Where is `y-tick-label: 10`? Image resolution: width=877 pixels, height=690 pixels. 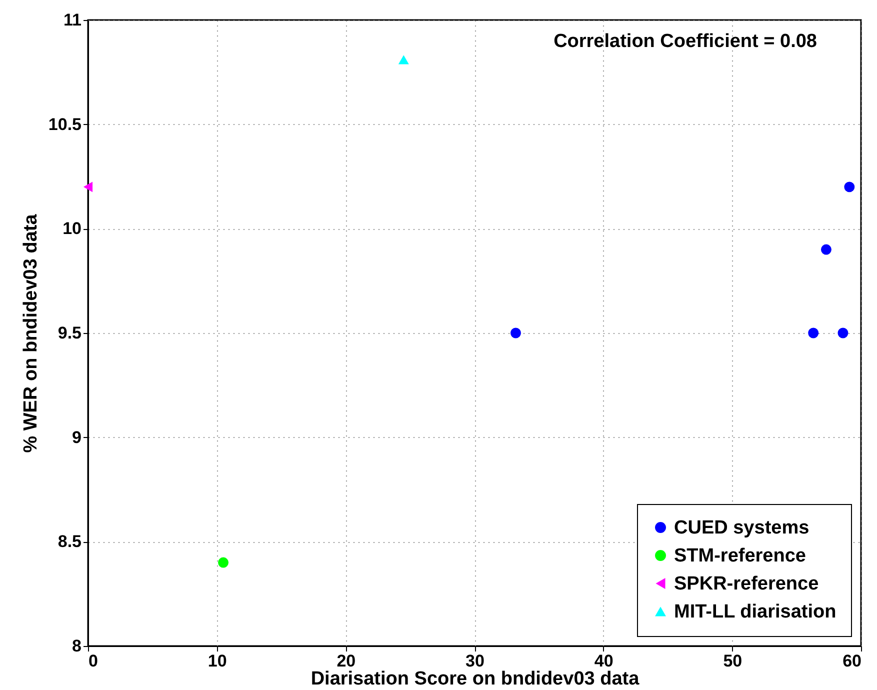
y-tick-label: 10 is located at coordinates (72, 228).